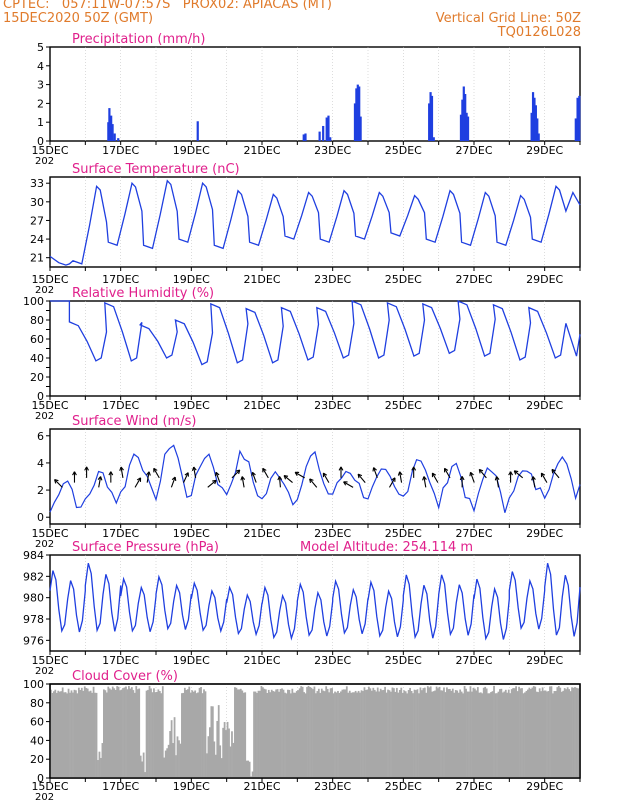 The width and height of the screenshot is (618, 800). What do you see at coordinates (145, 547) in the screenshot?
I see `panel-title: Surface Pressure (hPa)` at bounding box center [145, 547].